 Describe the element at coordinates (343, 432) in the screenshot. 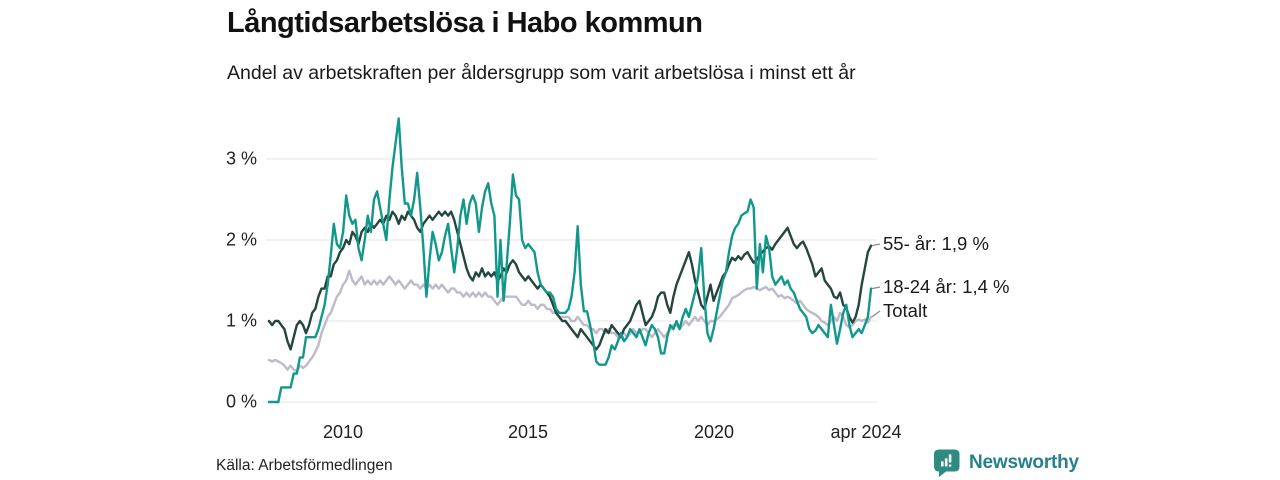

I see `x-tick-label-2010: 2010` at that location.